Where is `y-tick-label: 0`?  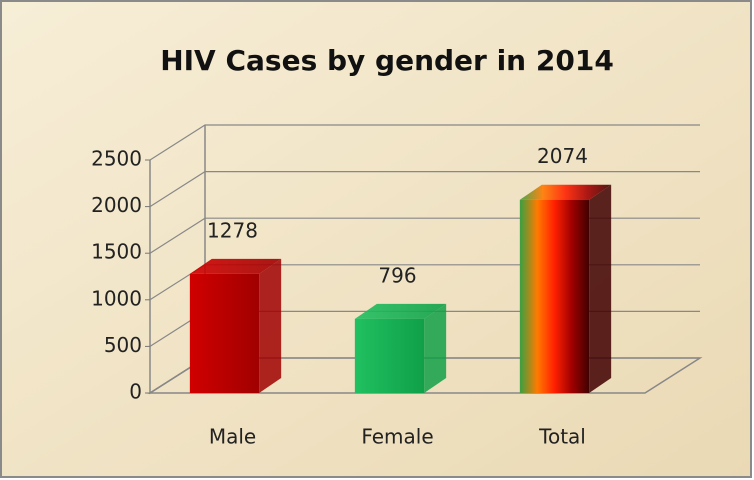
y-tick-label: 0 is located at coordinates (135, 392).